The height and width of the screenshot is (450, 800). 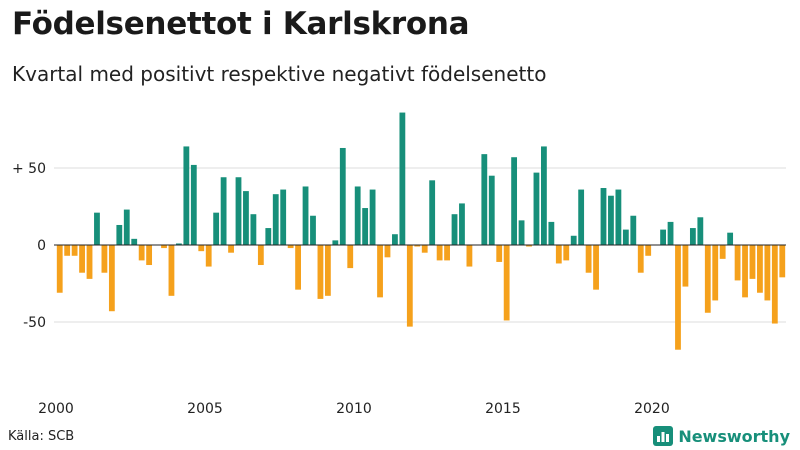 I want to click on brand-name: Newsworthy, so click(x=734, y=436).